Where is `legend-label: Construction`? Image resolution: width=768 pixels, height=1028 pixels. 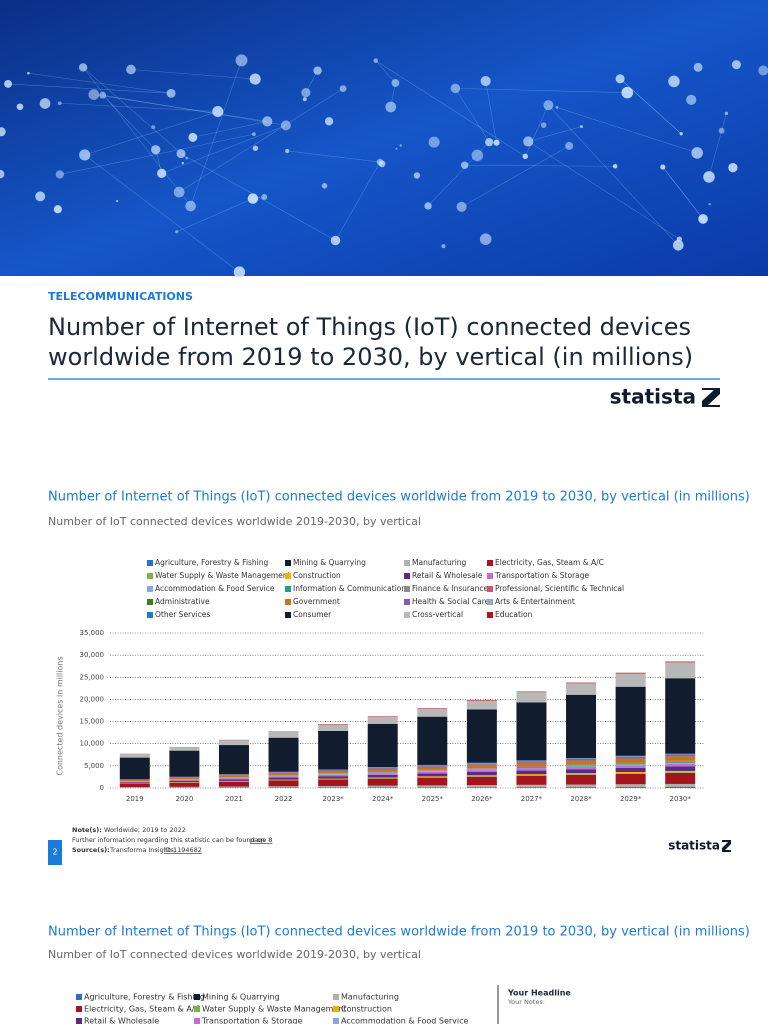
legend-label: Construction is located at coordinates (366, 1009).